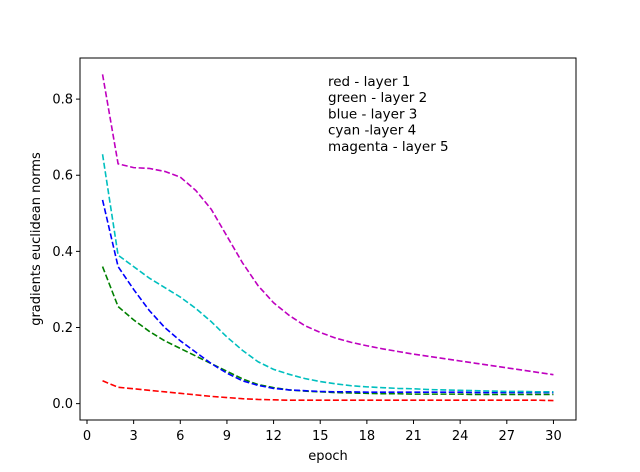 This screenshot has width=640, height=472. Describe the element at coordinates (328, 456) in the screenshot. I see `x-axis-label: epoch` at that location.